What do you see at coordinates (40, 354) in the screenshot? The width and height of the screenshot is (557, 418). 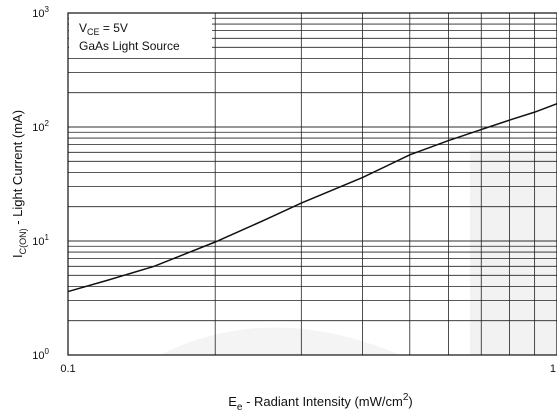 I see `y-tick-label: 10⁰` at bounding box center [40, 354].